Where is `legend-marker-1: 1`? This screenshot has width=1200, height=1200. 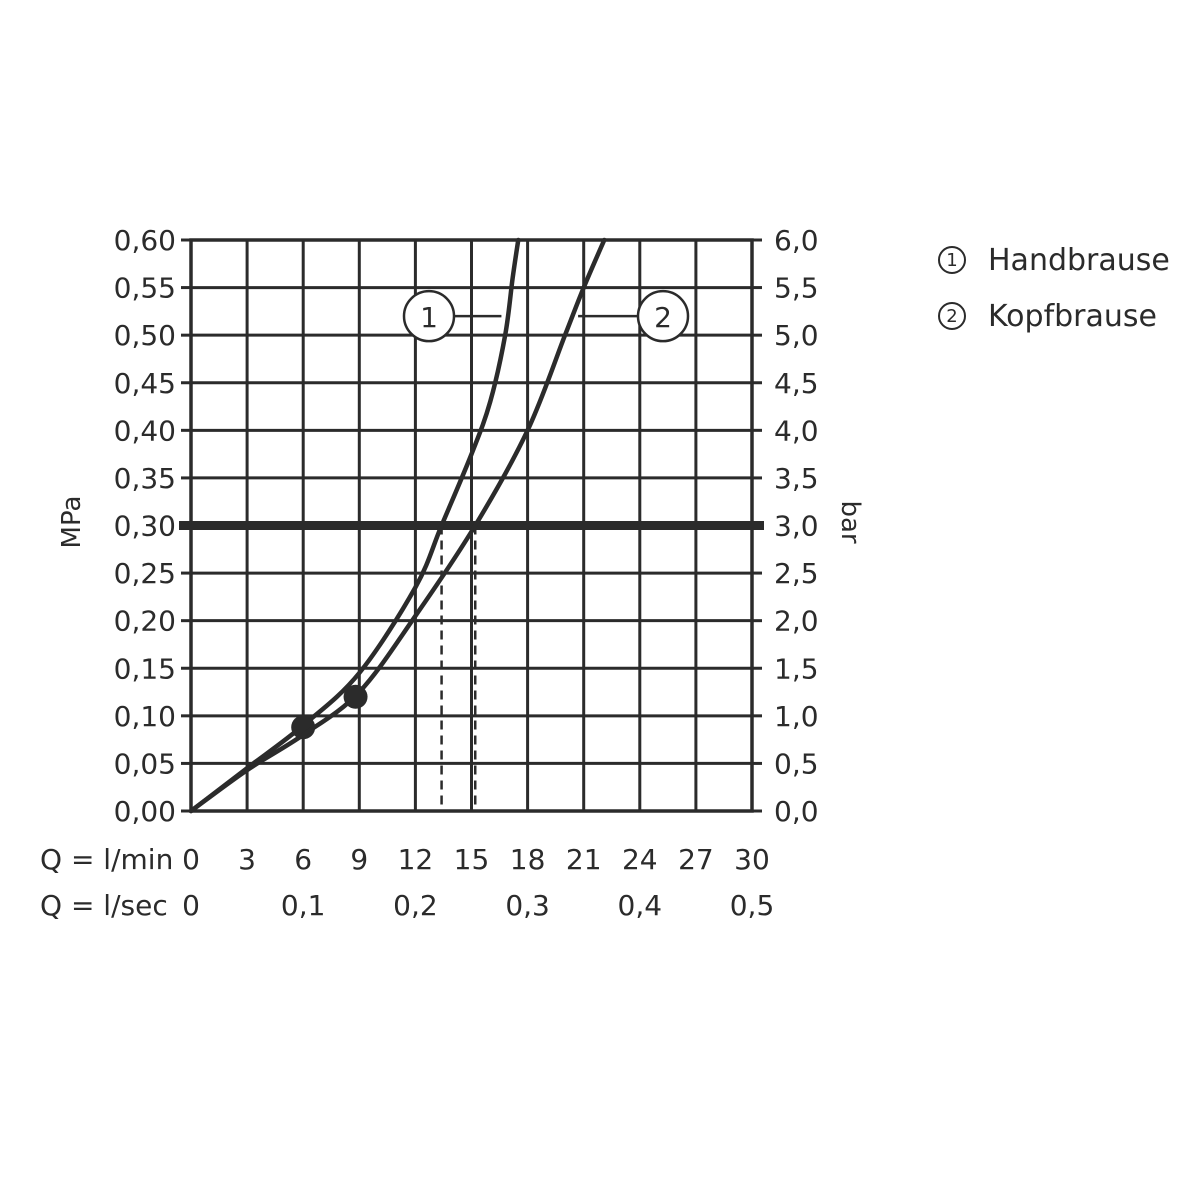
legend-marker-1: 1 is located at coordinates (952, 260).